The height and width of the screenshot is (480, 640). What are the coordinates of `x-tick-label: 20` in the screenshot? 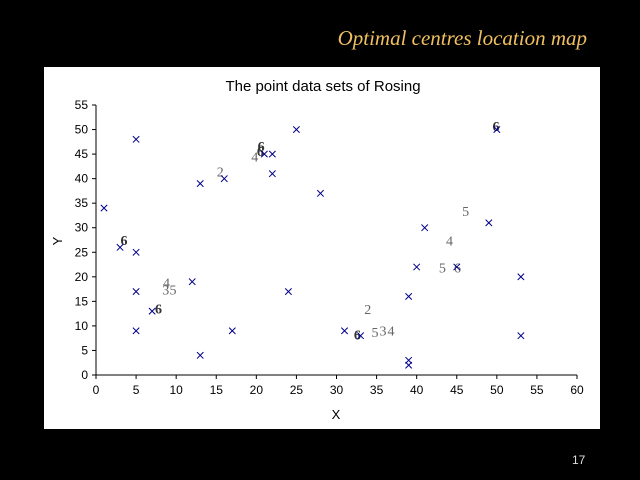 It's located at (257, 390).